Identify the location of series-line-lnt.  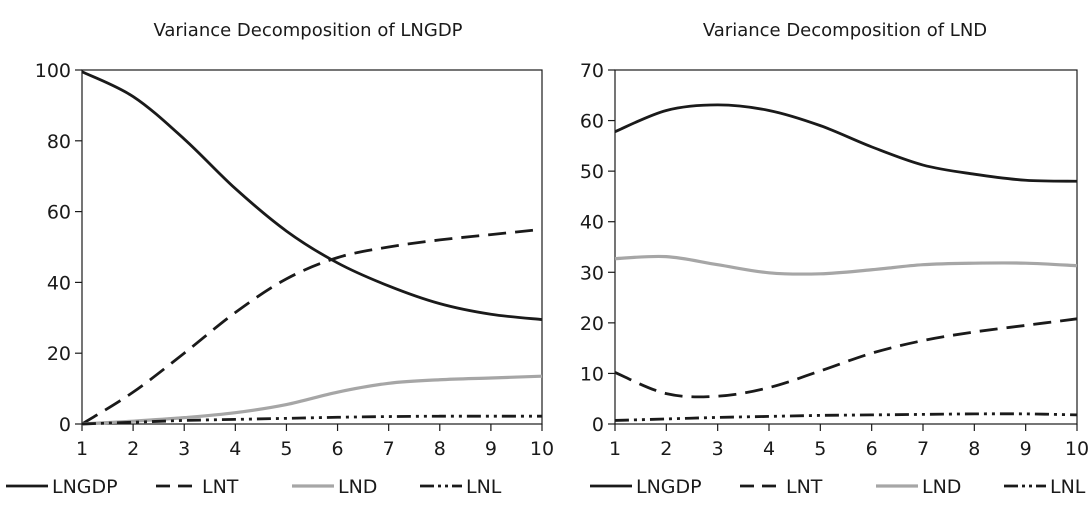
(846, 358).